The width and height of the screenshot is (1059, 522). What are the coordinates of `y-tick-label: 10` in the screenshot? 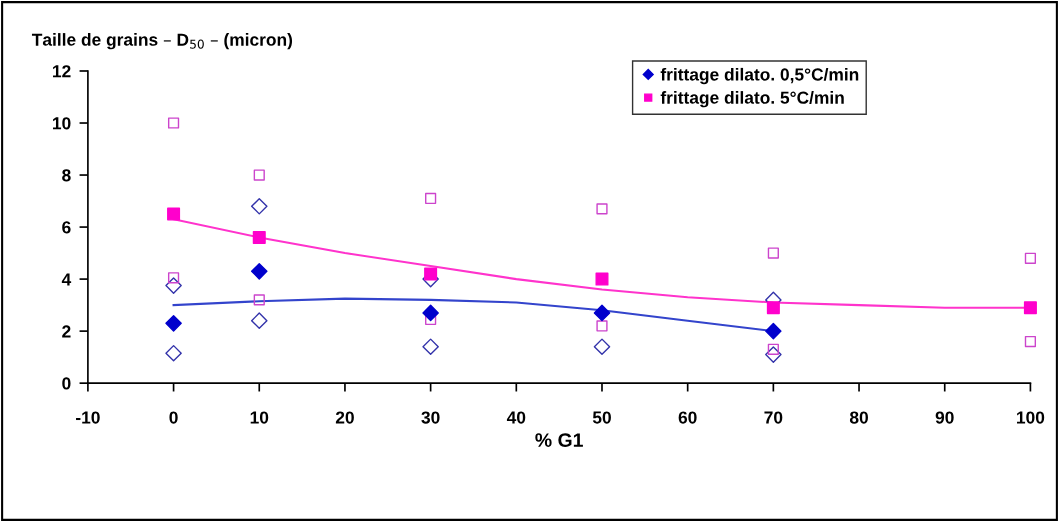 It's located at (62, 123).